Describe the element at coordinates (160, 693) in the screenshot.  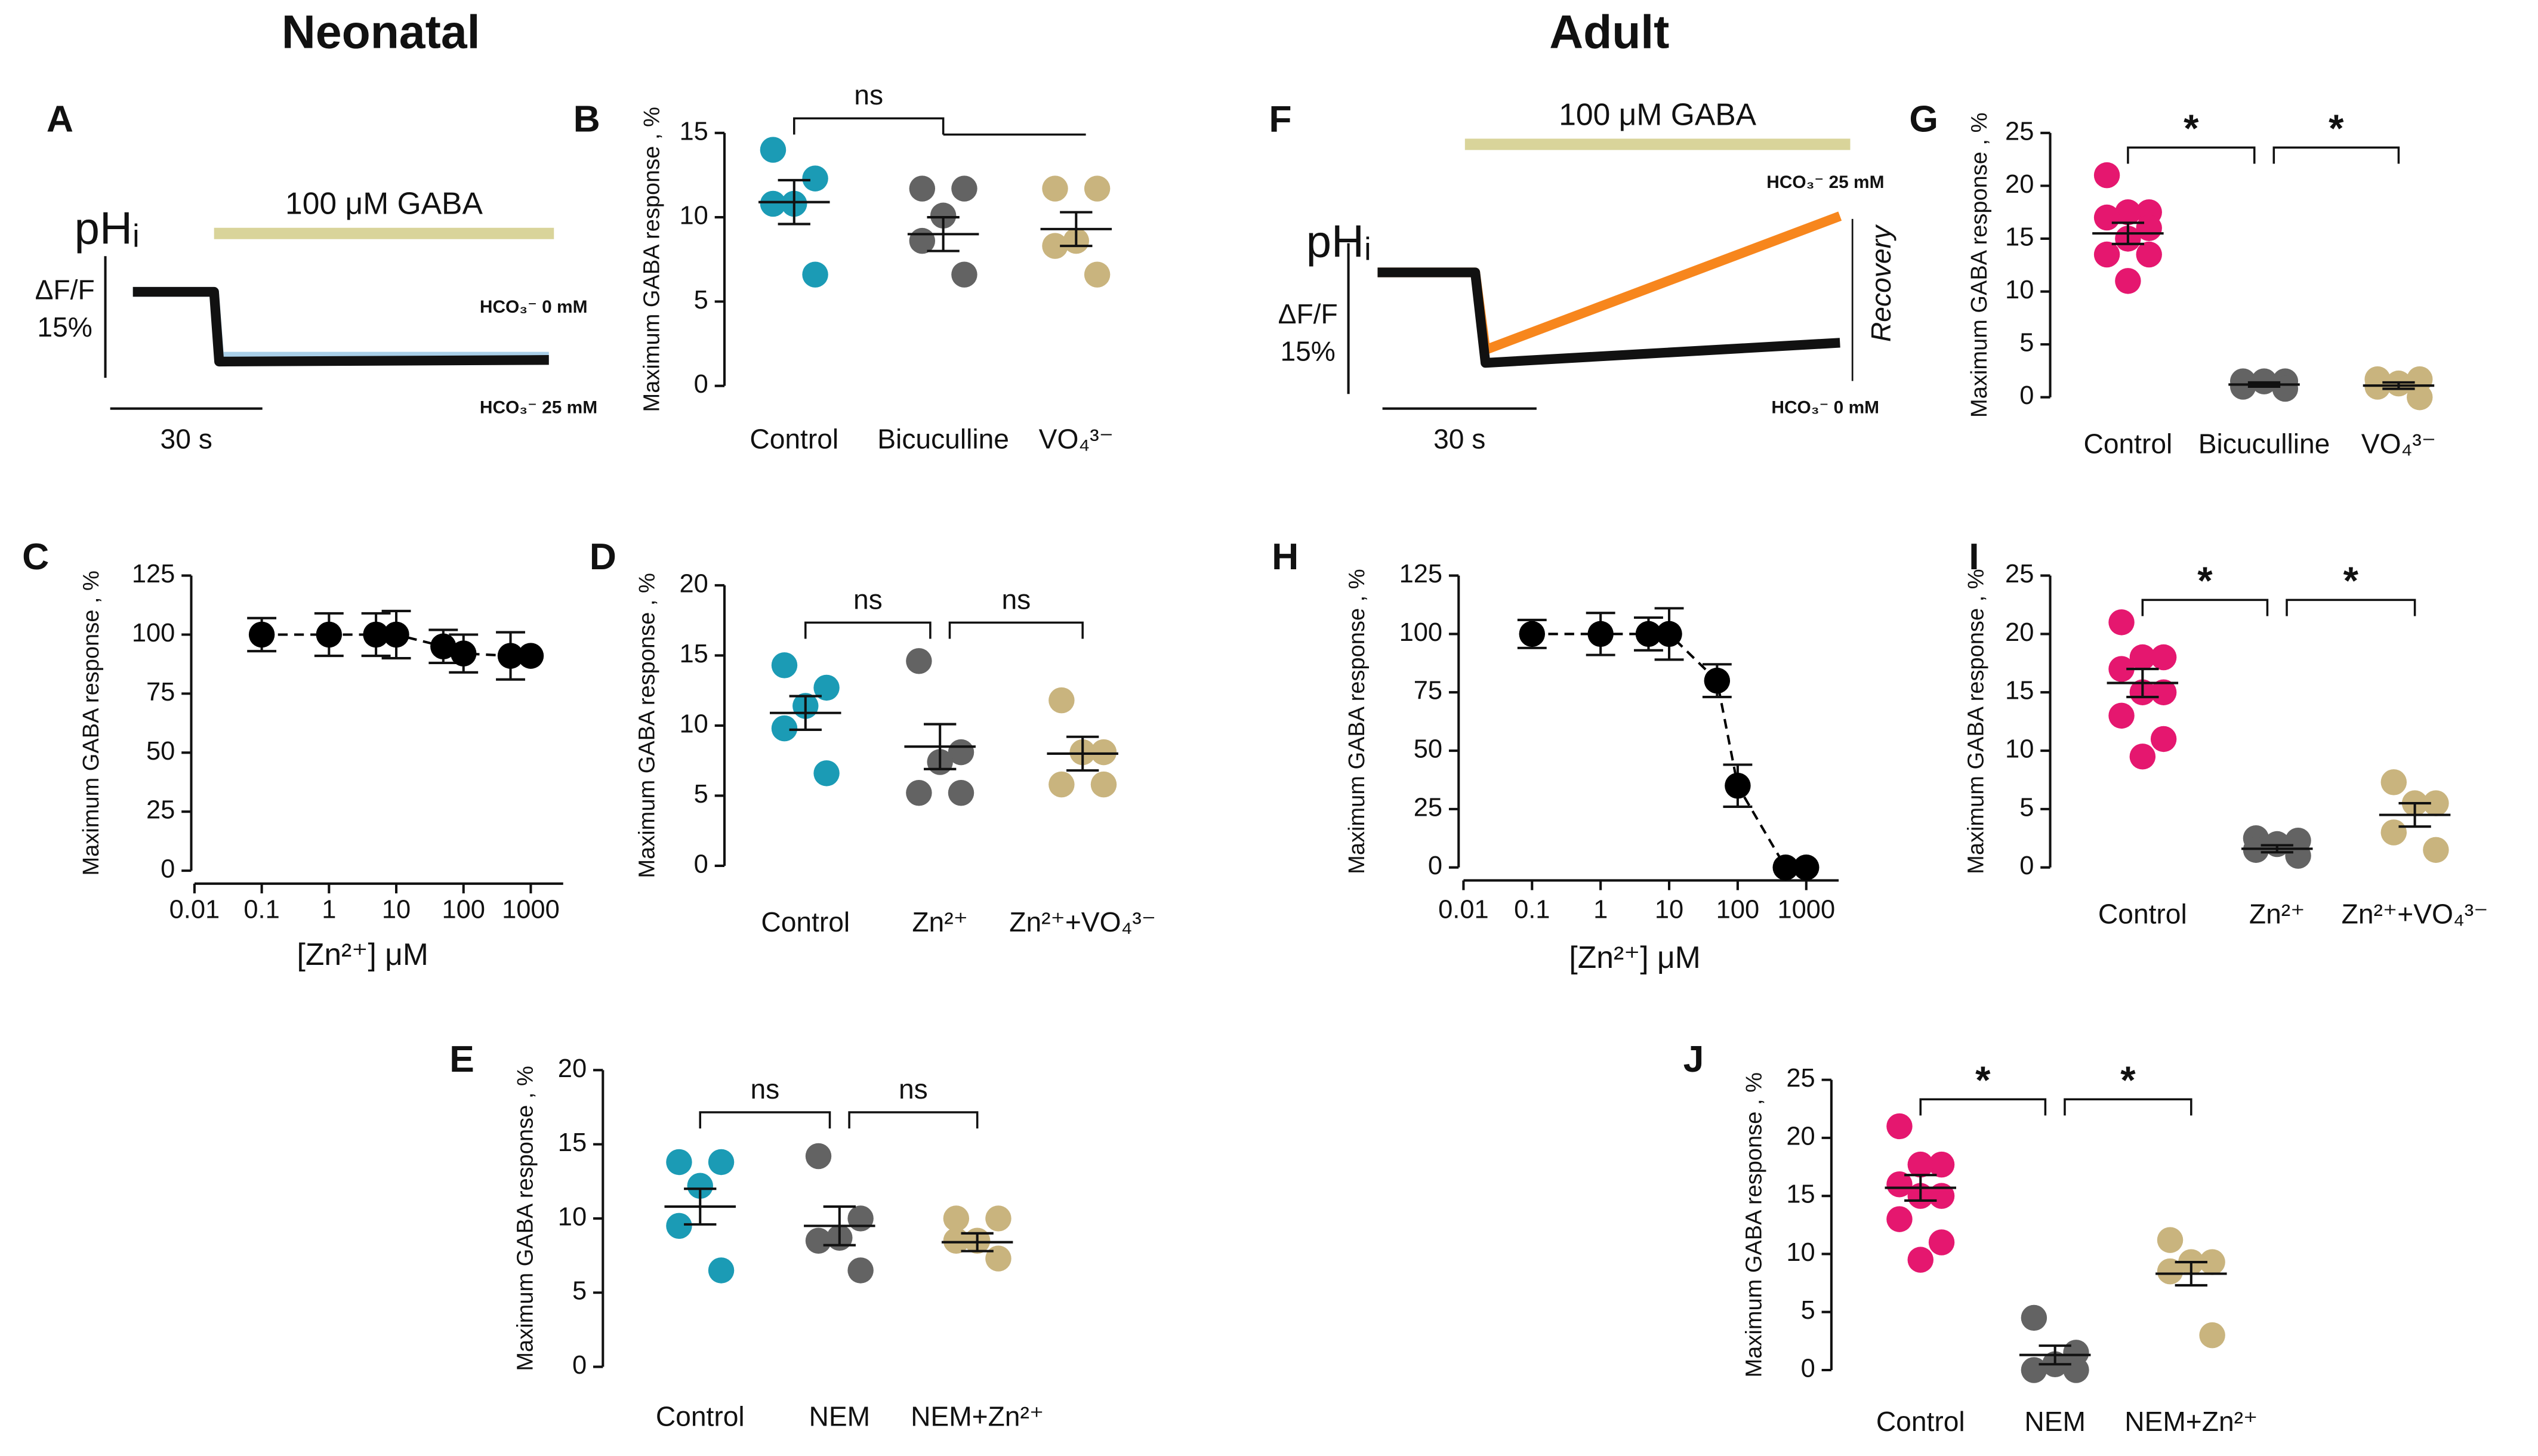
I see `y-tick-label: 75` at that location.